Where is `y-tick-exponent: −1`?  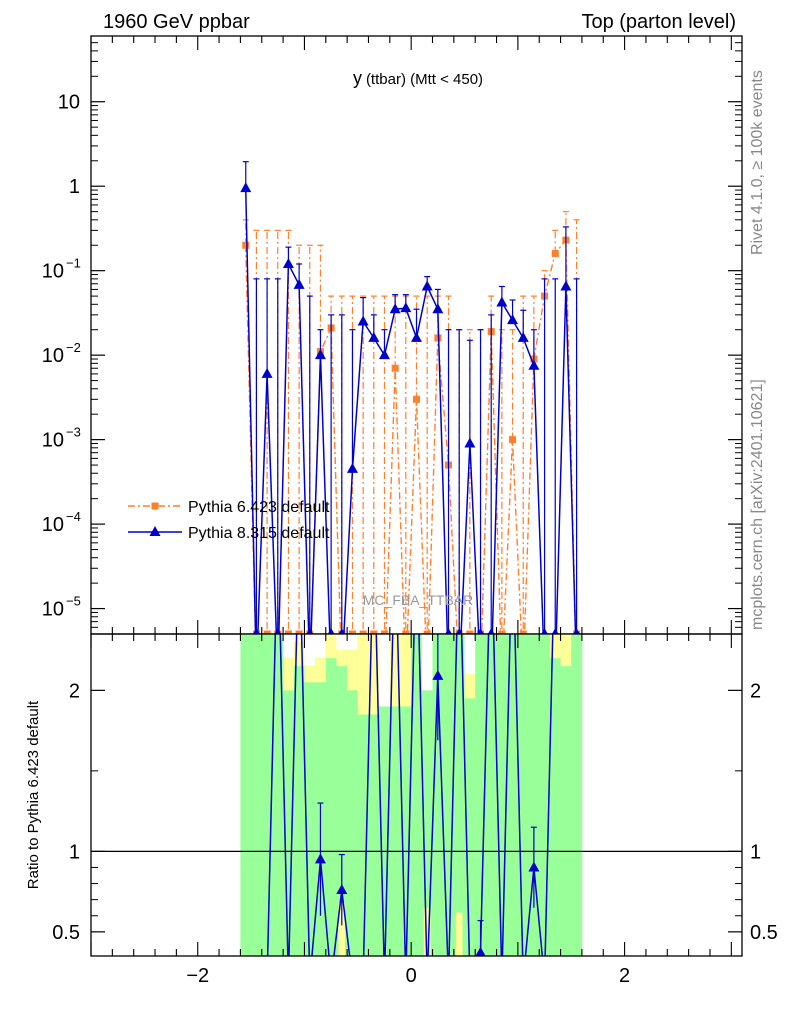 y-tick-exponent: −1 is located at coordinates (73, 263).